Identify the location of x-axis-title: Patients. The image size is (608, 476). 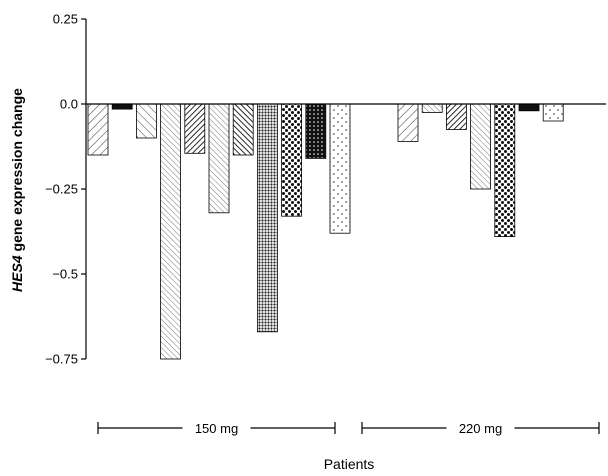
(349, 464).